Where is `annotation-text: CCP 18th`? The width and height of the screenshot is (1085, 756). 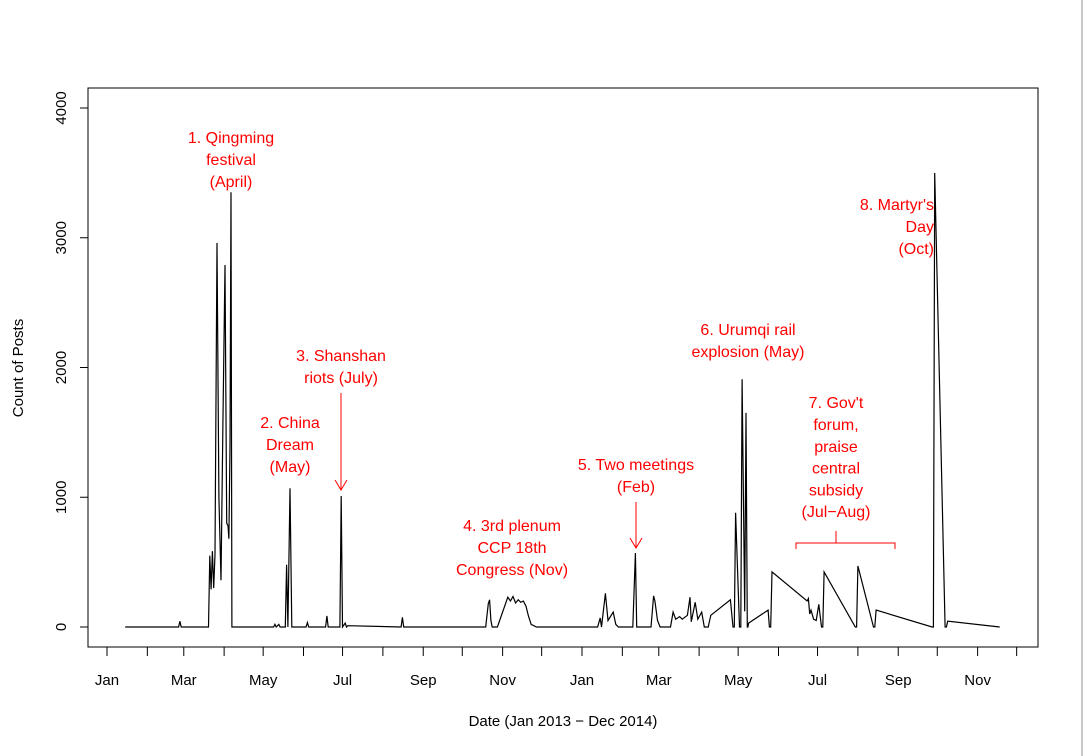 annotation-text: CCP 18th is located at coordinates (511, 548).